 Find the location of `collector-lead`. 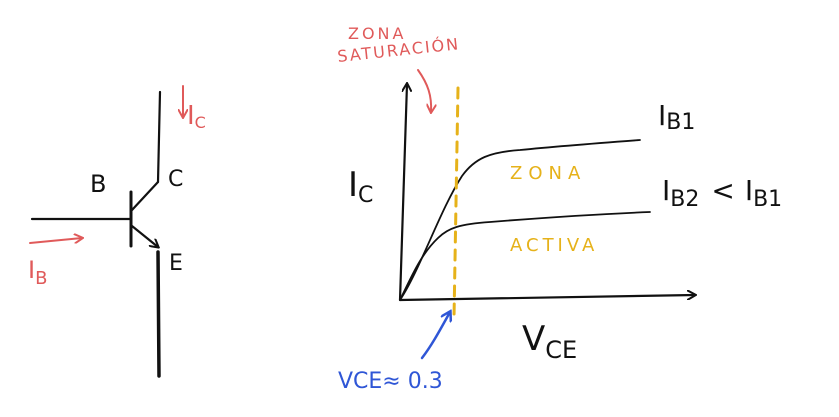

collector-lead is located at coordinates (159, 137).